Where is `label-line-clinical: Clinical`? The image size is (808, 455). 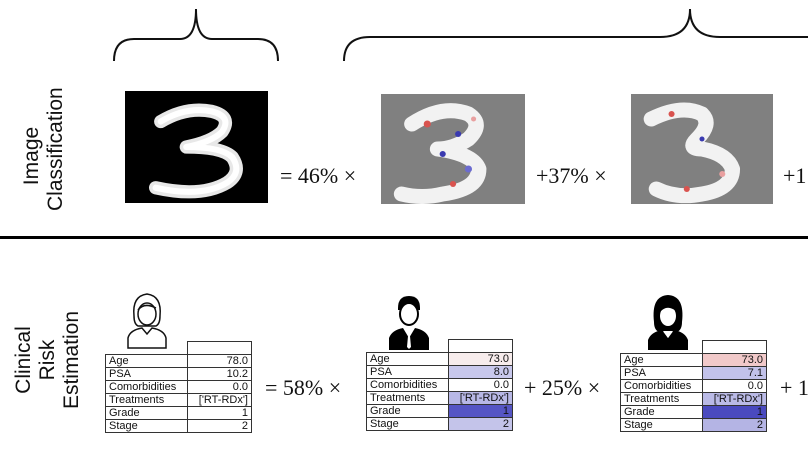 label-line-clinical: Clinical is located at coordinates (23, 360).